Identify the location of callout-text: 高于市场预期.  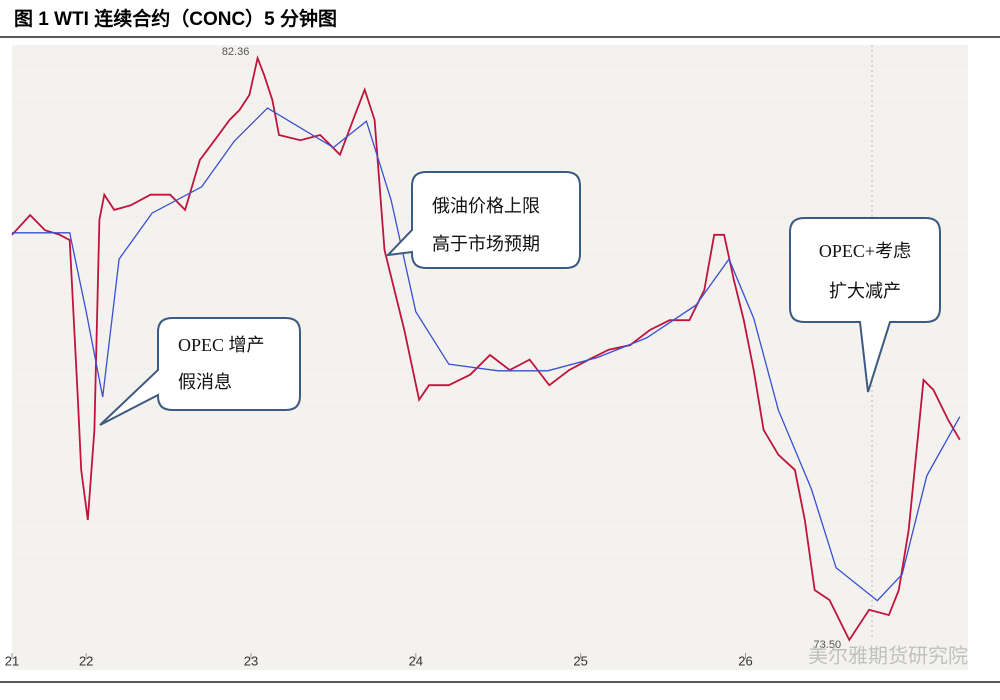
(486, 244).